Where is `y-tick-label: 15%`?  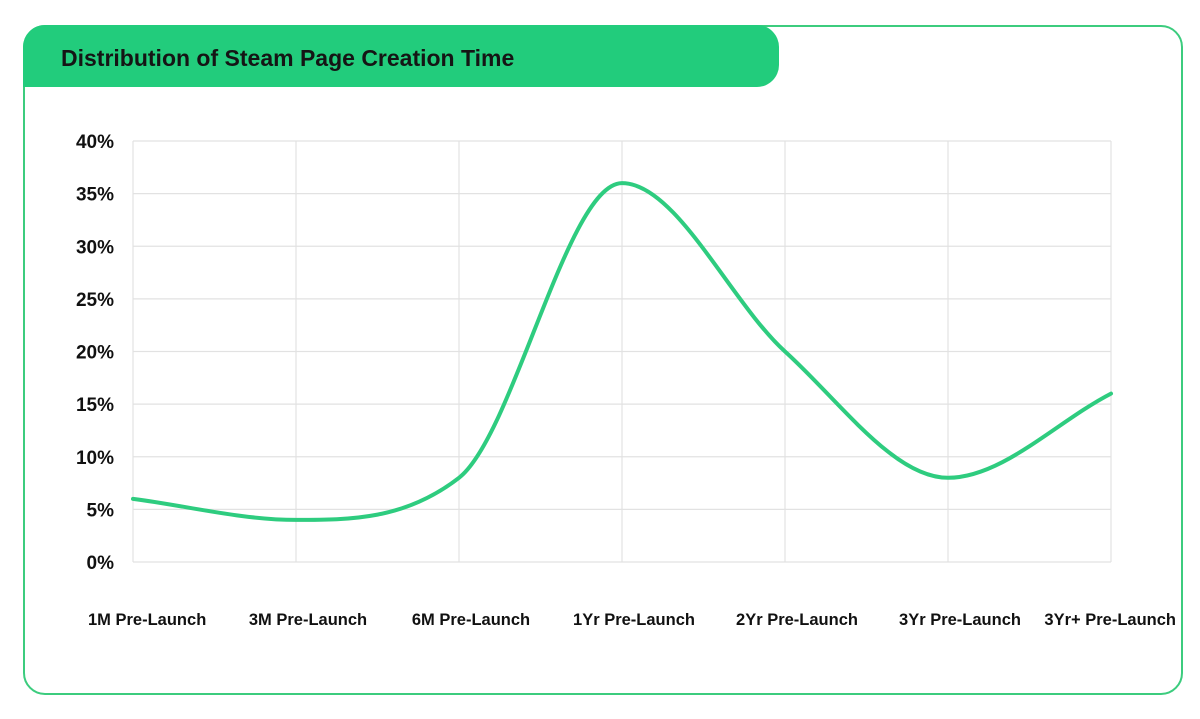
y-tick-label: 15% is located at coordinates (95, 405).